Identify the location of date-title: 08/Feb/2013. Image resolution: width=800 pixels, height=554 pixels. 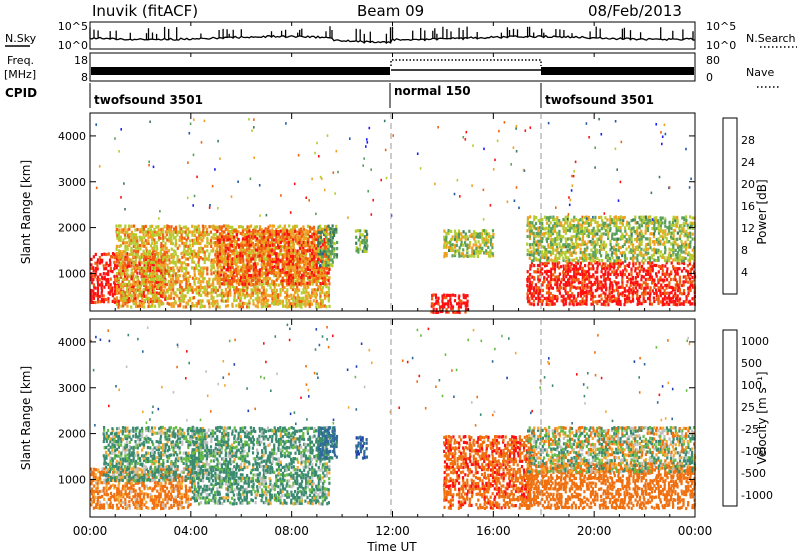
(635, 11).